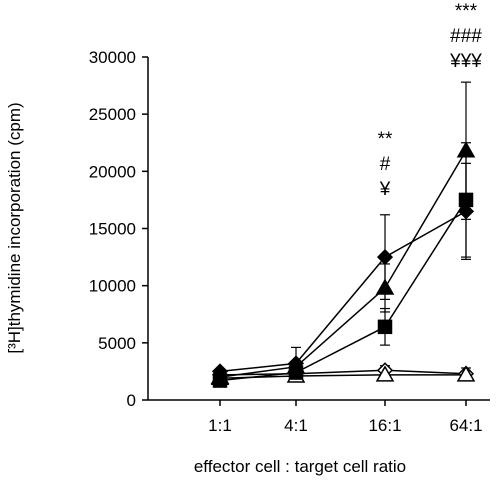 This screenshot has width=496, height=482. I want to click on significance-label: ###, so click(466, 36).